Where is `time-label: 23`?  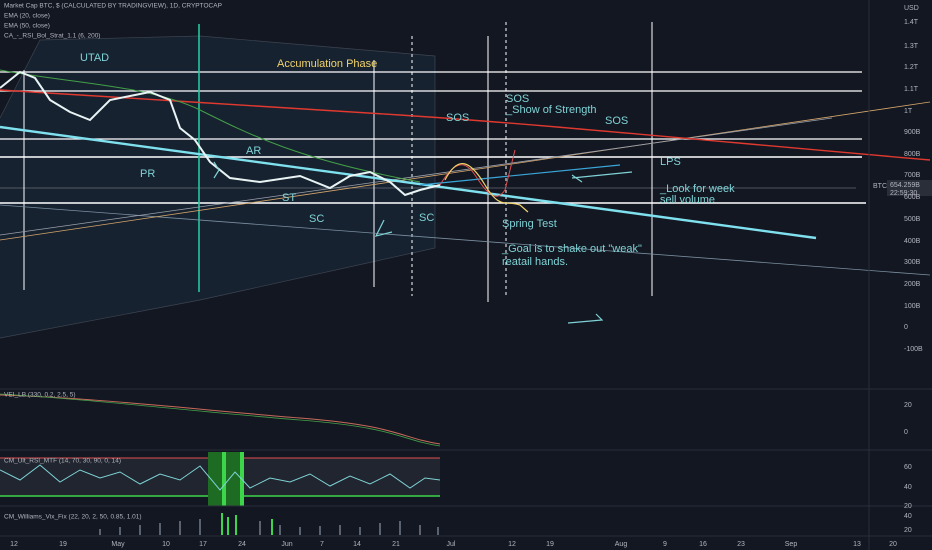 time-label: 23 is located at coordinates (741, 544).